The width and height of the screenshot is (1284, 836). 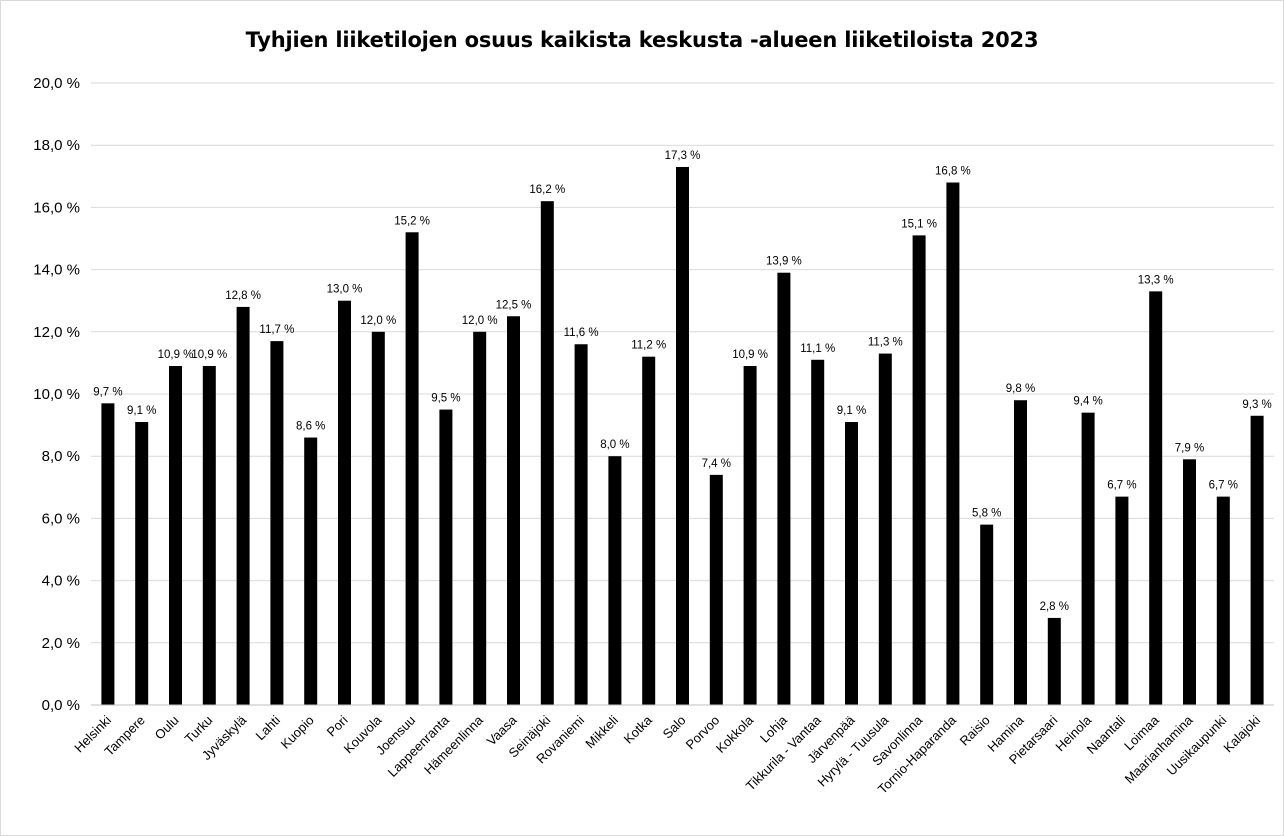 I want to click on y-tick-label: 12,0 %, so click(x=56, y=332).